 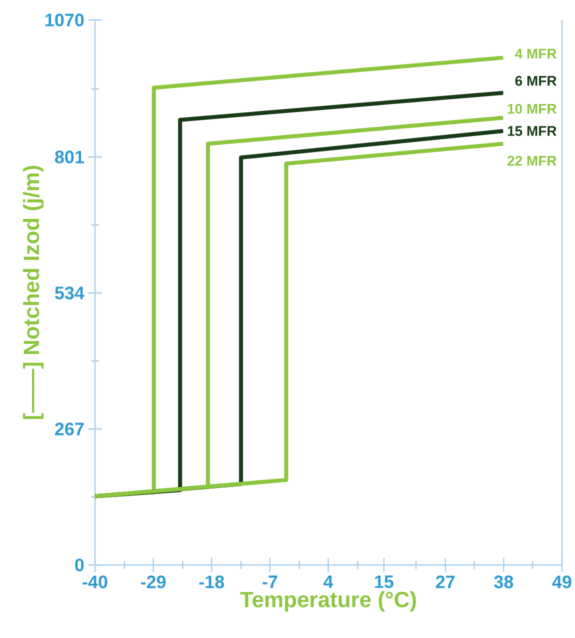 What do you see at coordinates (562, 582) in the screenshot?
I see `x-tick-label: 49` at bounding box center [562, 582].